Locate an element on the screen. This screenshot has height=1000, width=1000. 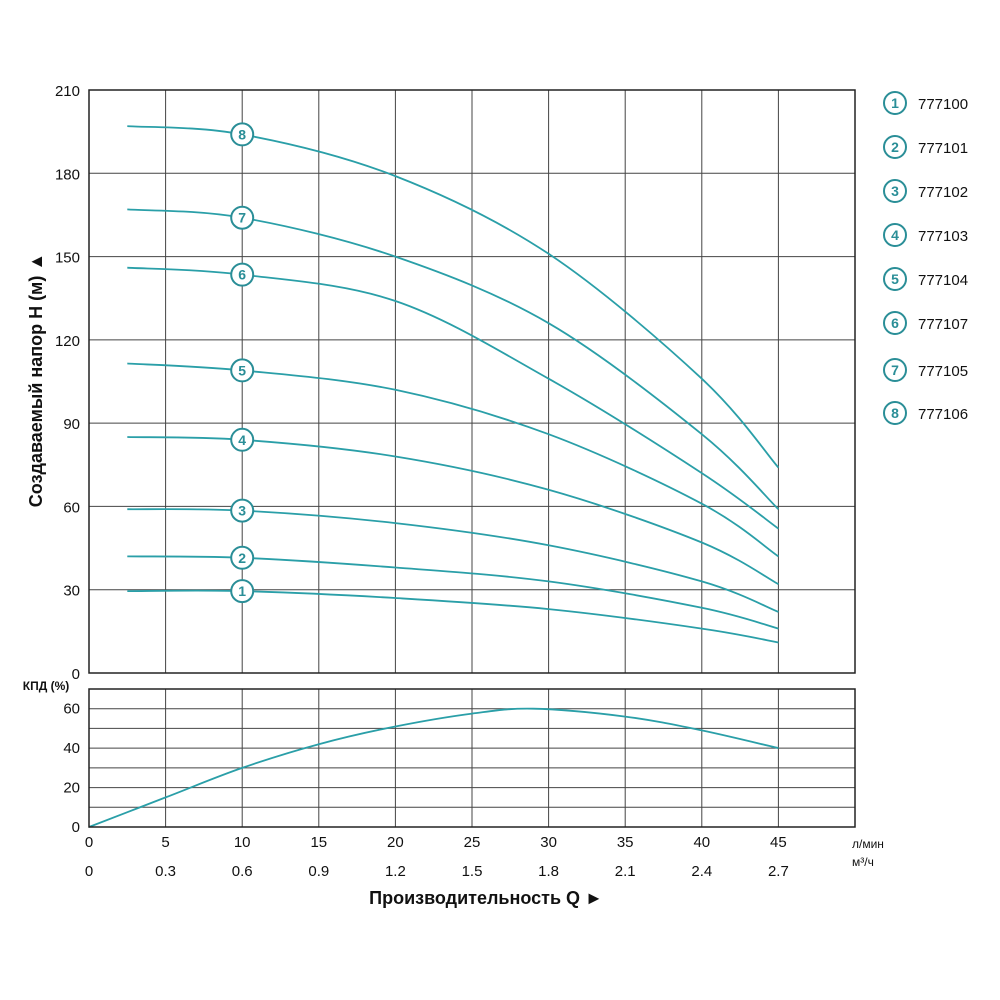
head-y-tick: 180 is located at coordinates (67, 174).